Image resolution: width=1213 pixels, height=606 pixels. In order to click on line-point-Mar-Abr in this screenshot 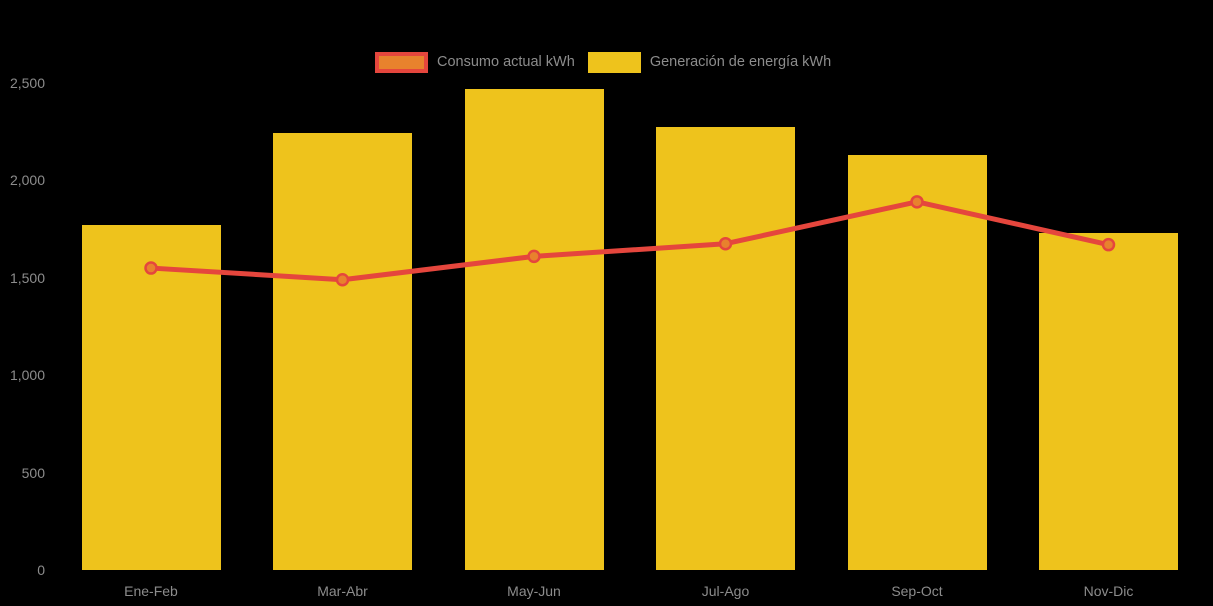, I will do `click(342, 279)`.